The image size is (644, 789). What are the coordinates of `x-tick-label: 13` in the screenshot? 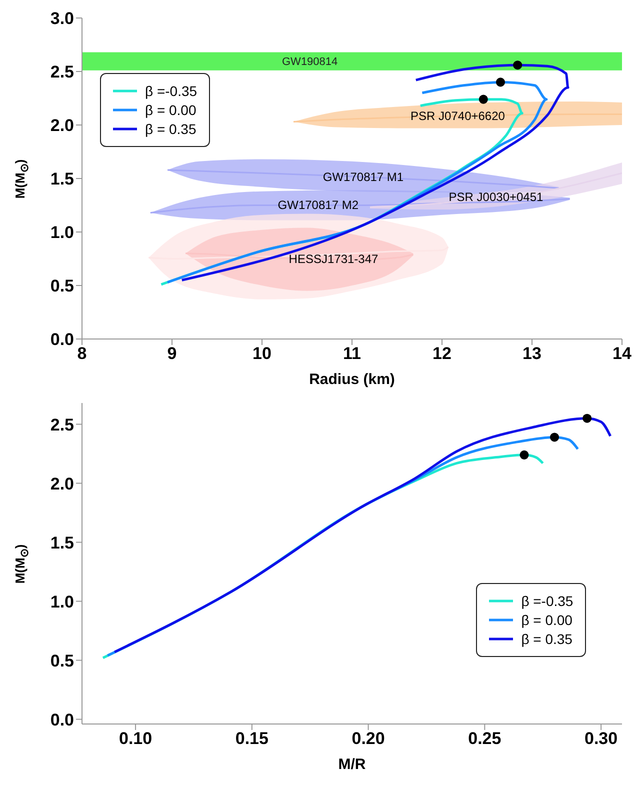 It's located at (532, 354).